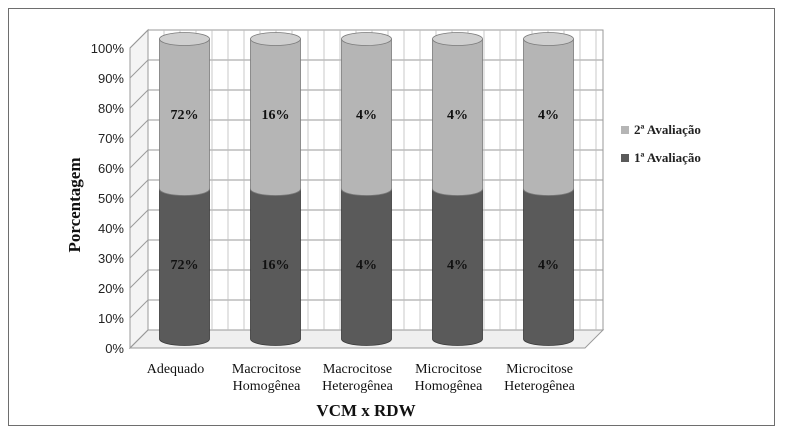 This screenshot has height=436, width=785. Describe the element at coordinates (111, 108) in the screenshot. I see `y-tick-label: 80%` at that location.